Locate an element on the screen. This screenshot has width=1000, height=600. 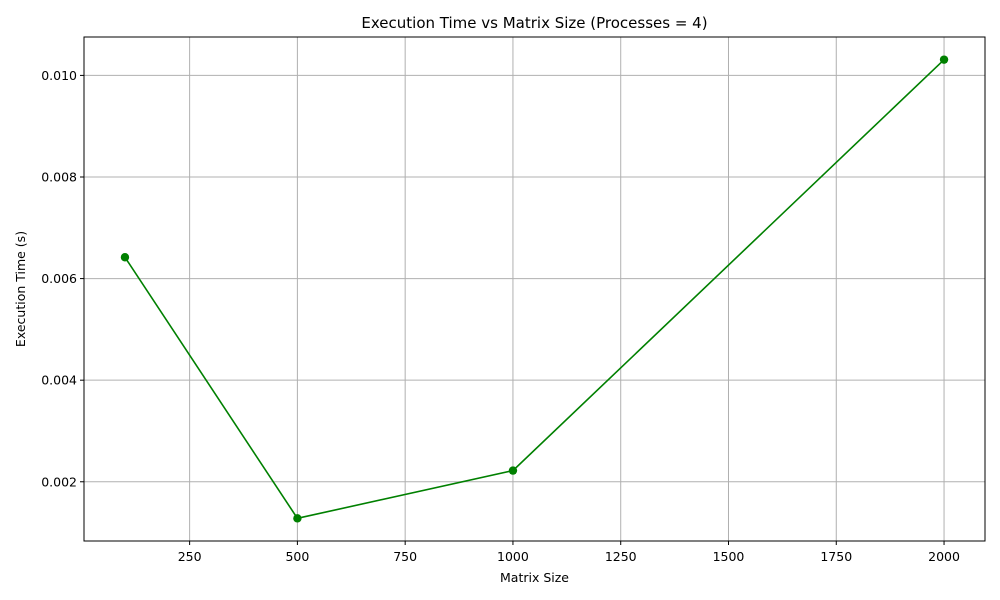
y-tick-label: 0.006 is located at coordinates (59, 278).